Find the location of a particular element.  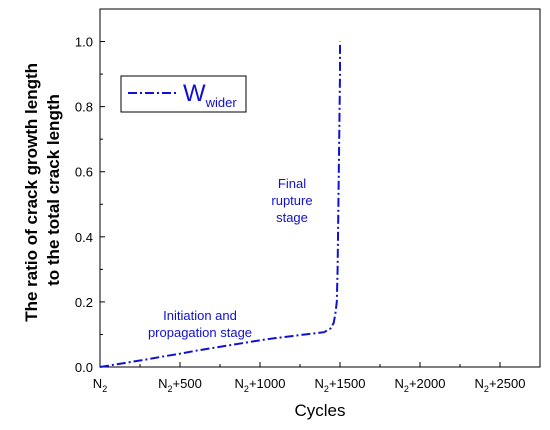

legend-label-main: W is located at coordinates (194, 93).